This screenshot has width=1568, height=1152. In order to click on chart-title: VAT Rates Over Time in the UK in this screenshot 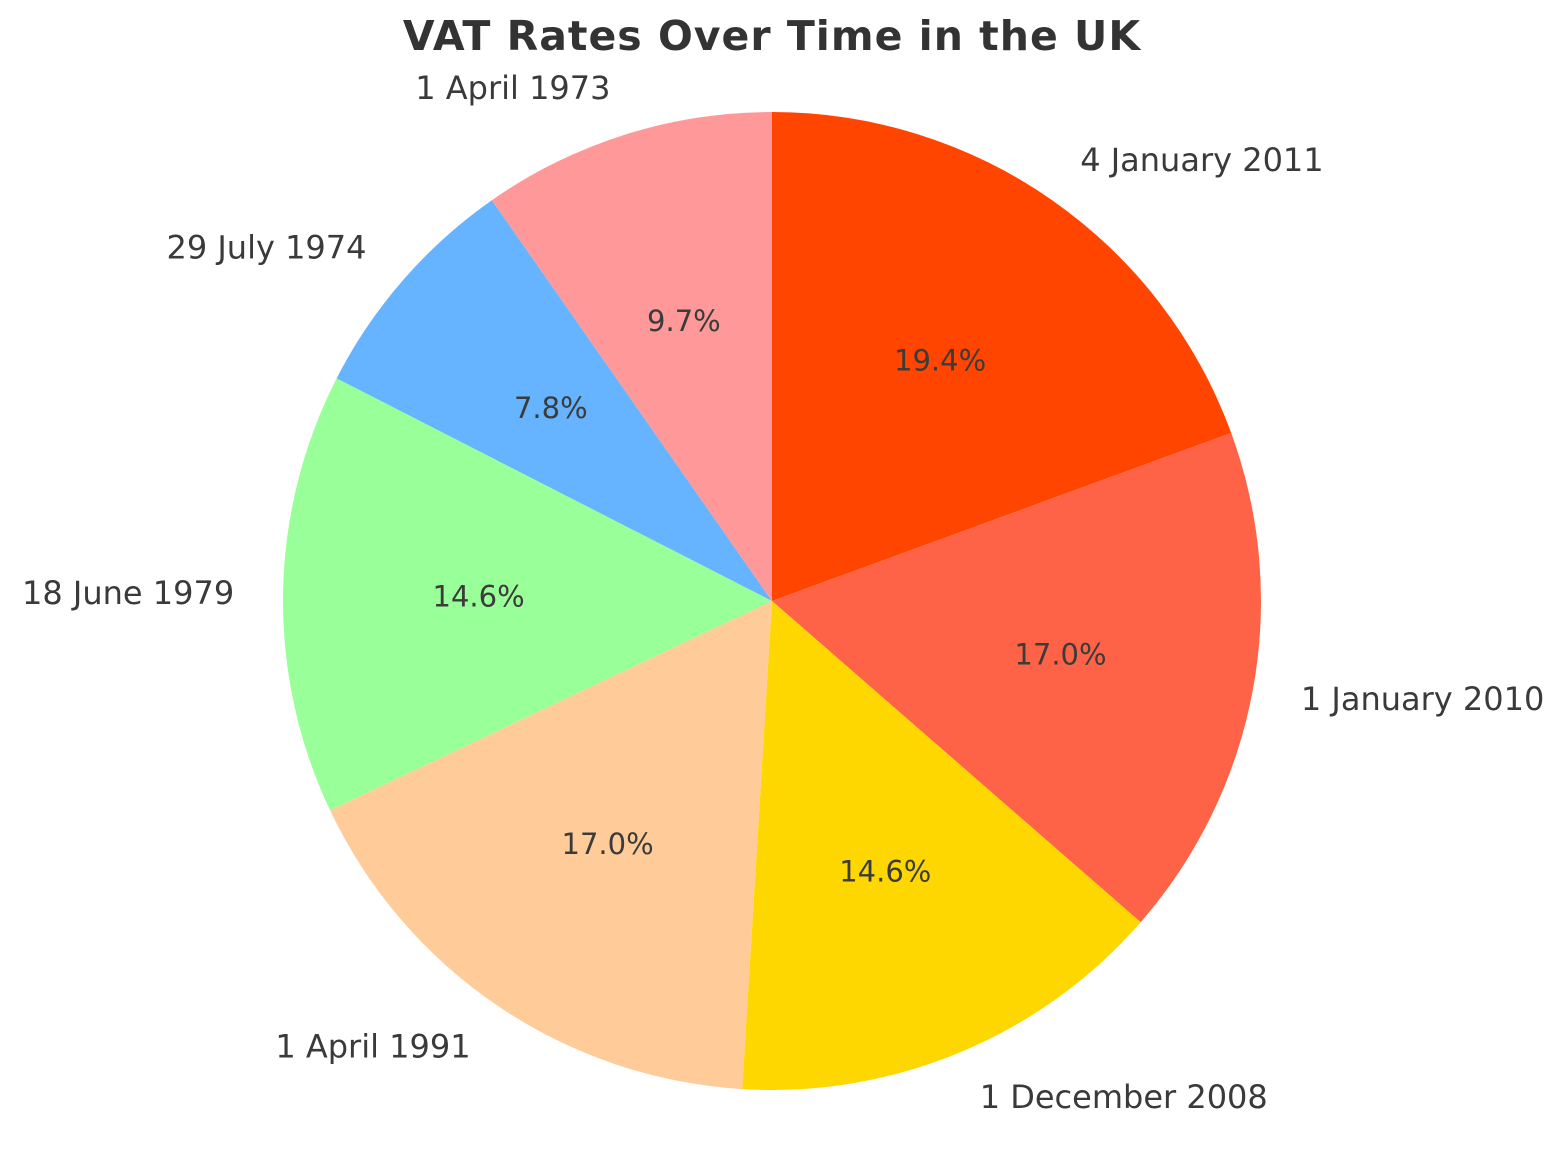, I will do `click(772, 36)`.